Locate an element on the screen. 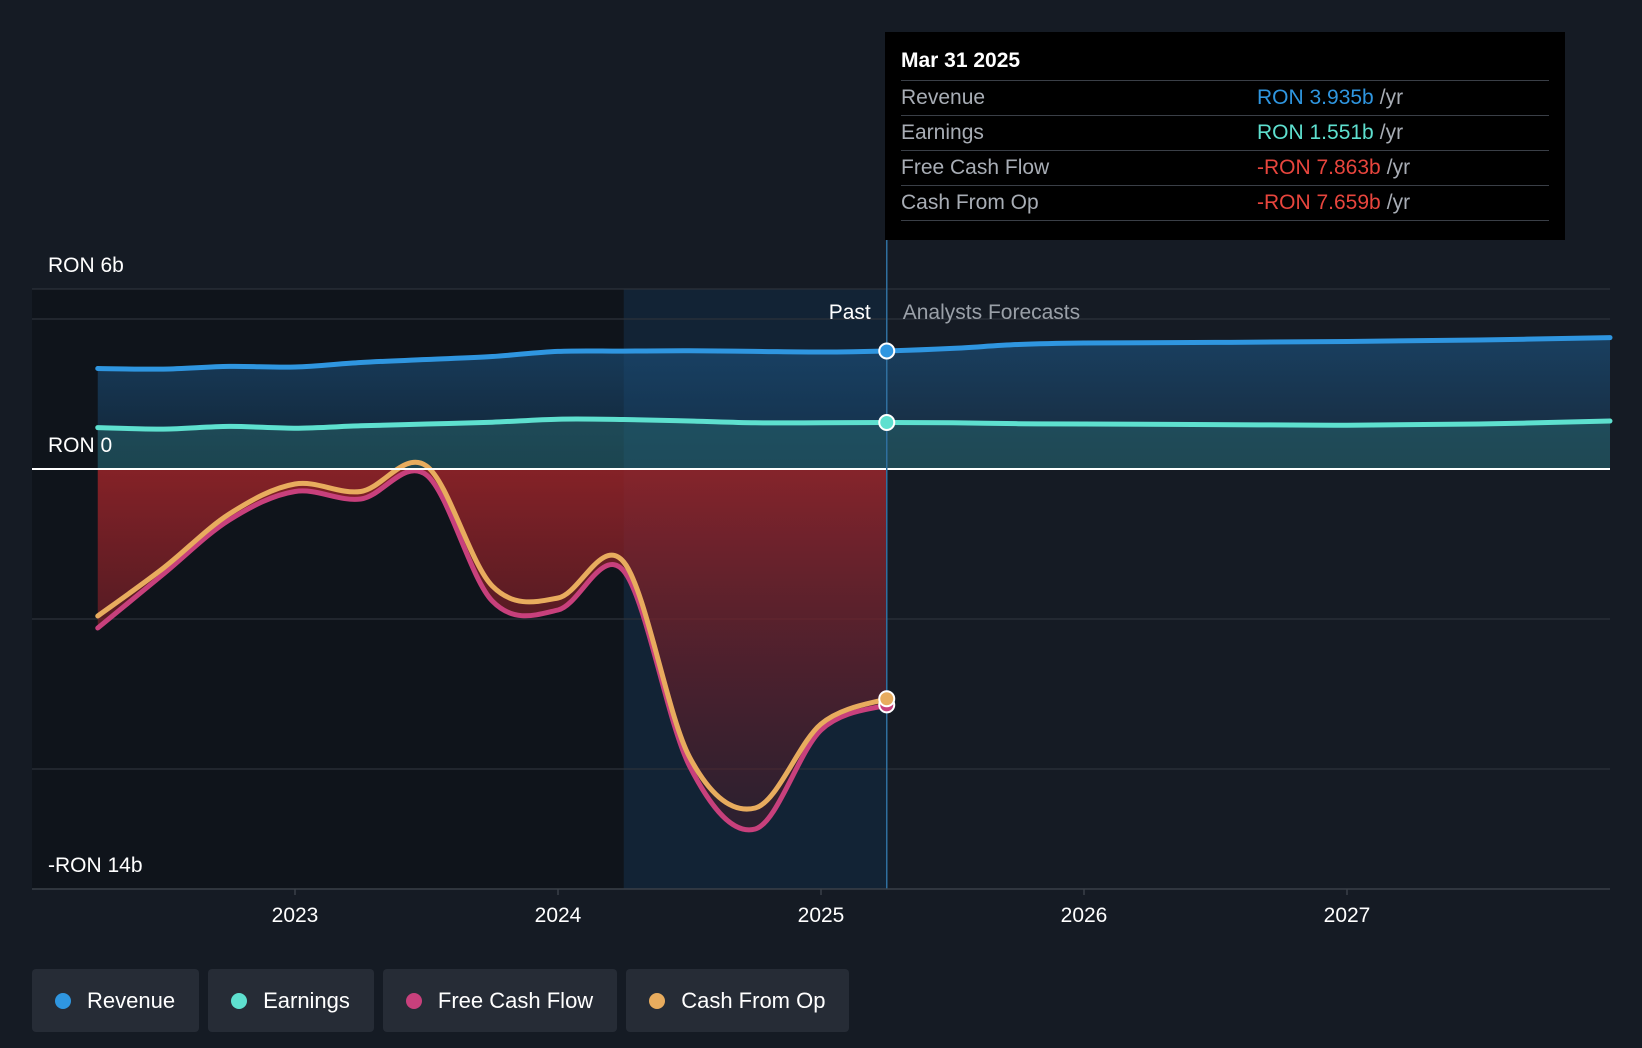 Image resolution: width=1642 pixels, height=1048 pixels. legend-item-earnings: Earnings is located at coordinates (291, 1000).